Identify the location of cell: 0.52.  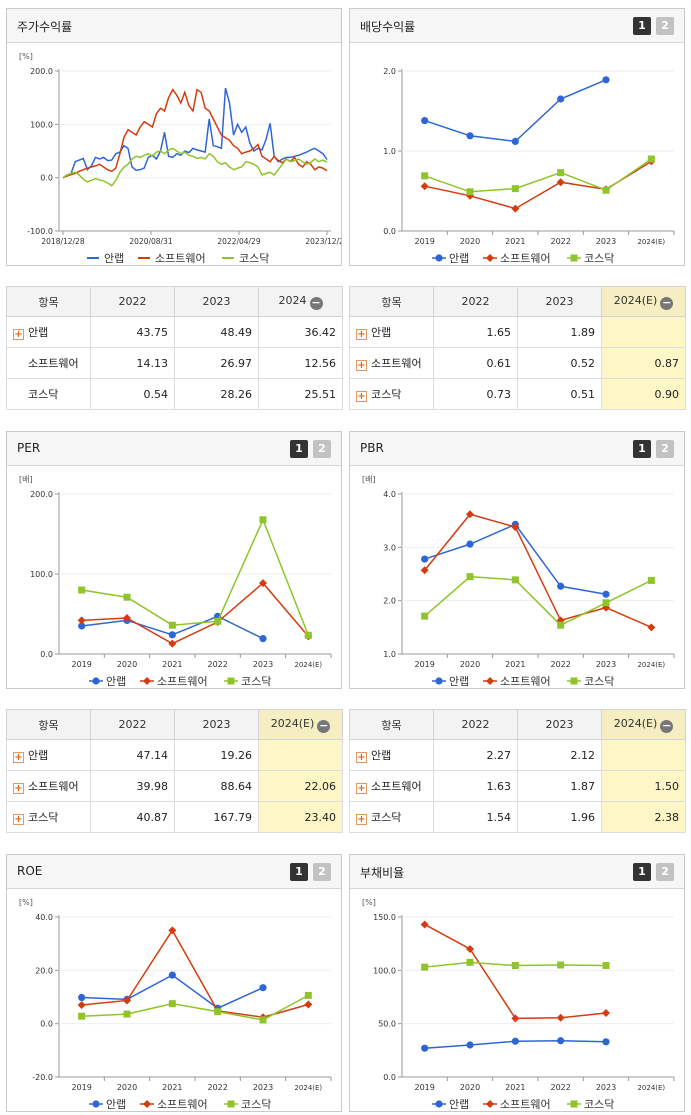
(559, 363).